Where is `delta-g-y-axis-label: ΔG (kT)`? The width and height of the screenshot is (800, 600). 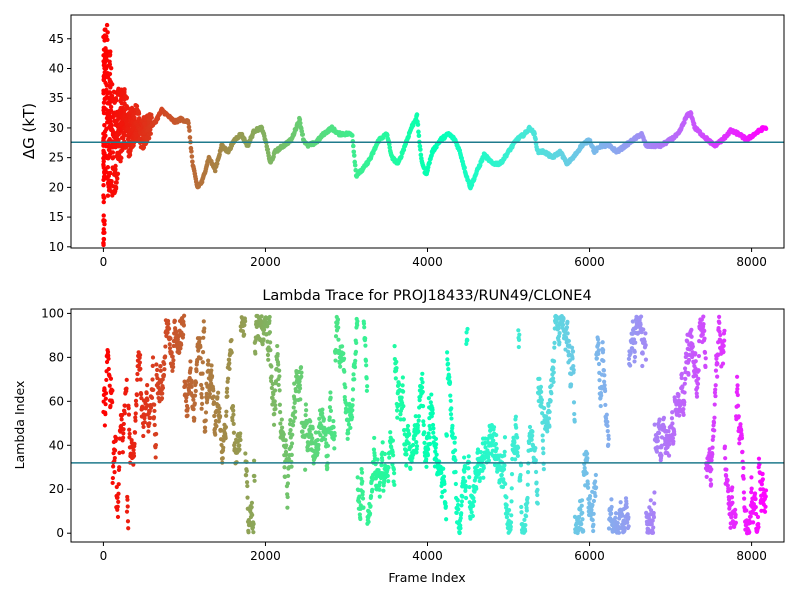 delta-g-y-axis-label: ΔG (kT) is located at coordinates (29, 131).